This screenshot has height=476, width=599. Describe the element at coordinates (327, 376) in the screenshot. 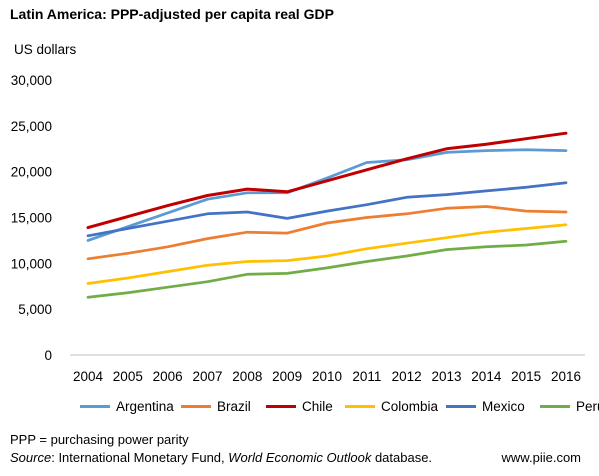

I see `x-tick-label: 2010` at that location.